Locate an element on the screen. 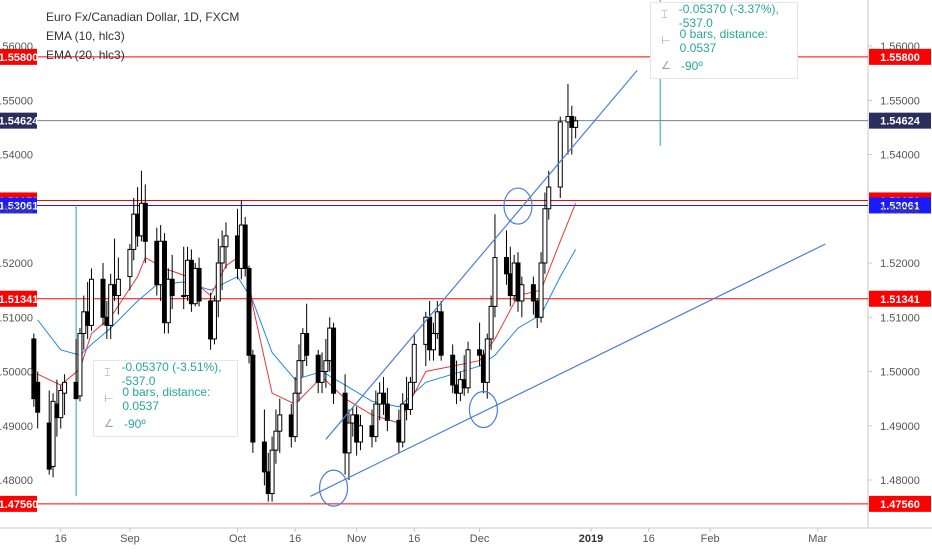  x-tick-label: 2019 is located at coordinates (591, 539).